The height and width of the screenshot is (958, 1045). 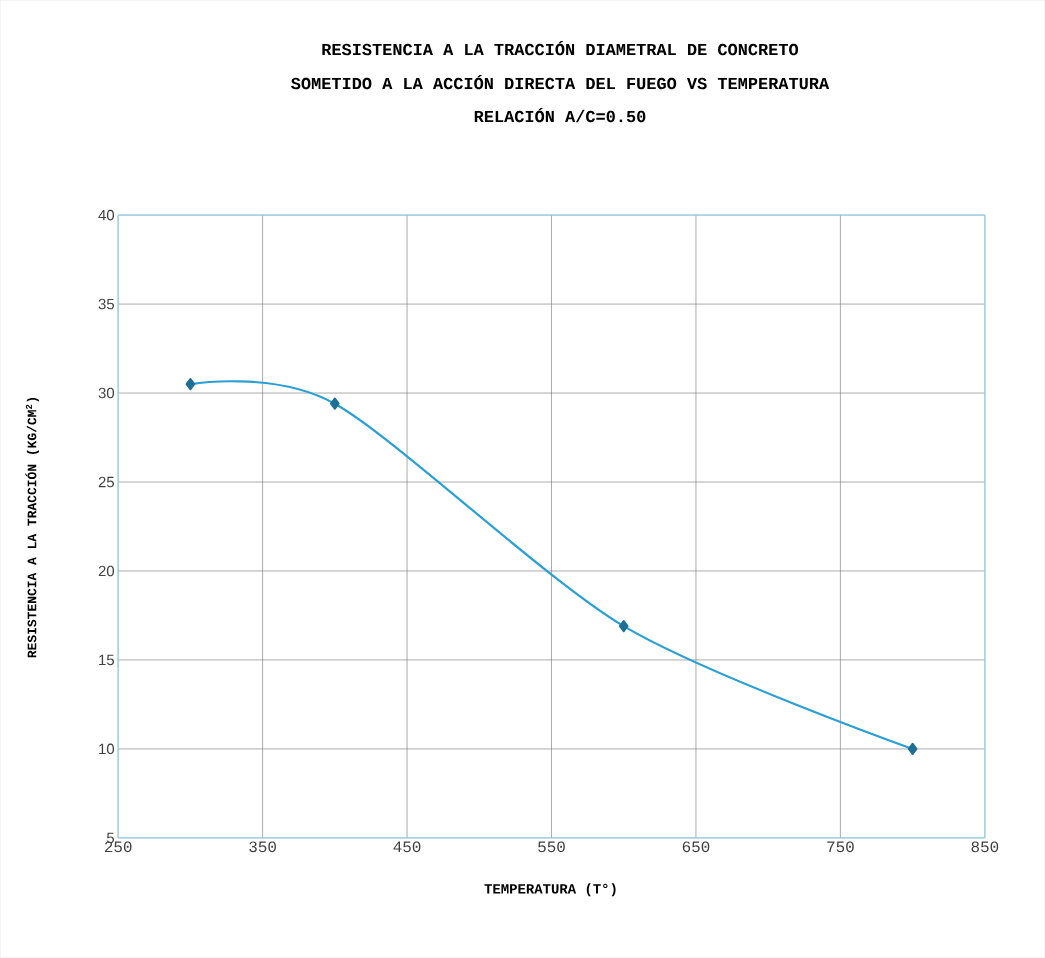 What do you see at coordinates (560, 48) in the screenshot?
I see `chart-title: RESISTENCIA A LA TRACCIÓN DIAMETRAL DE CONCRETO` at bounding box center [560, 48].